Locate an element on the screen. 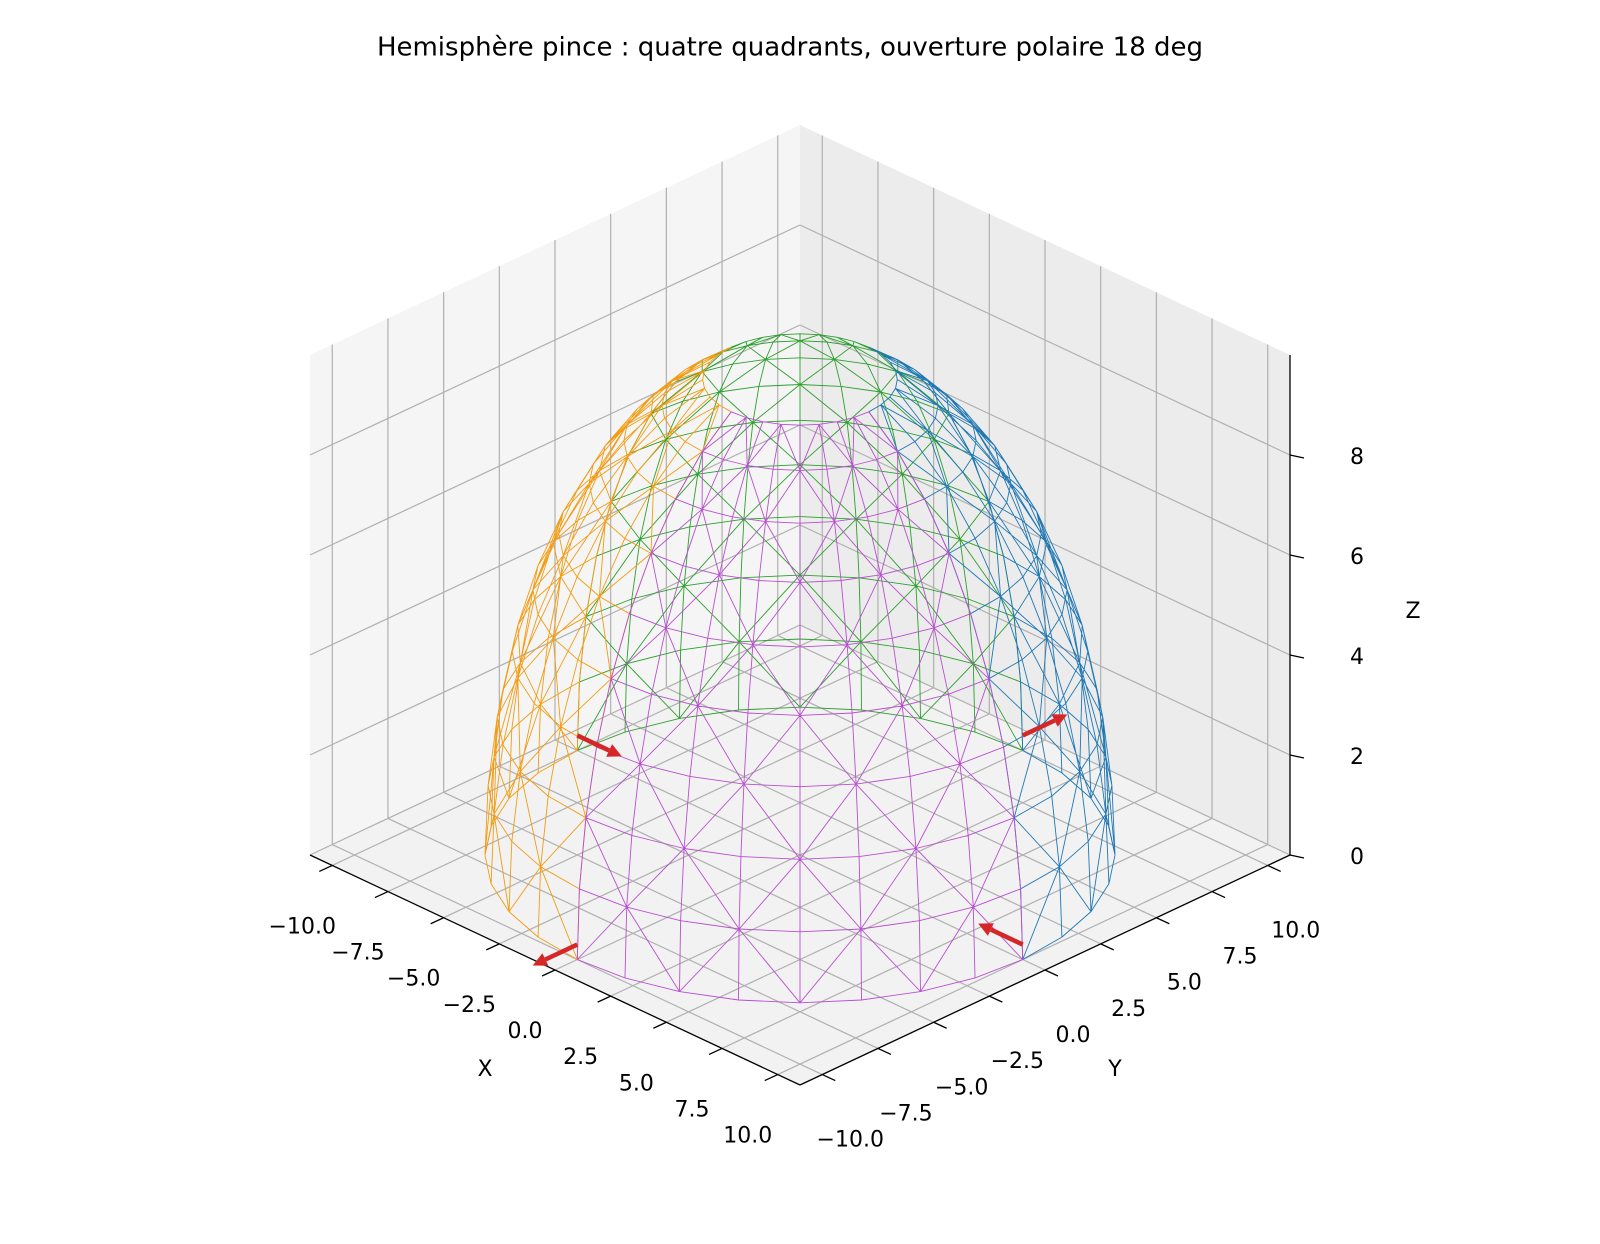  y-axis-label: Y is located at coordinates (1114, 1069).